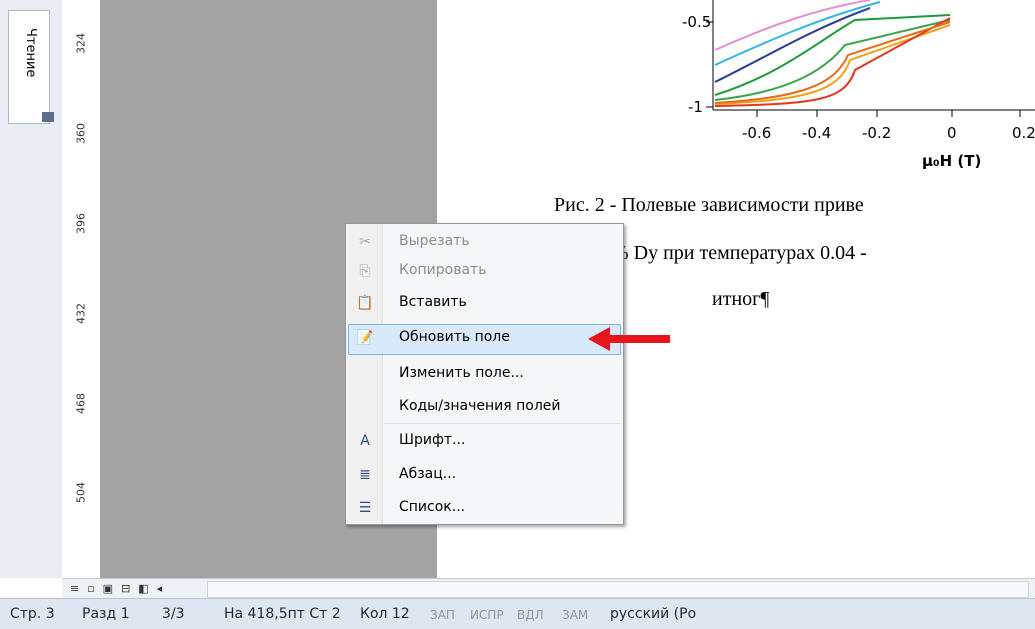  I want to click on x-tick-label: -0.4, so click(817, 133).